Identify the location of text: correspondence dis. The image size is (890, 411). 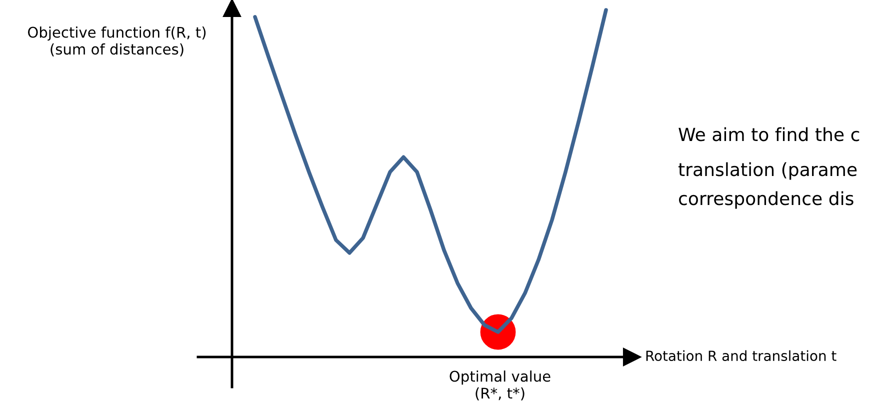
(766, 200).